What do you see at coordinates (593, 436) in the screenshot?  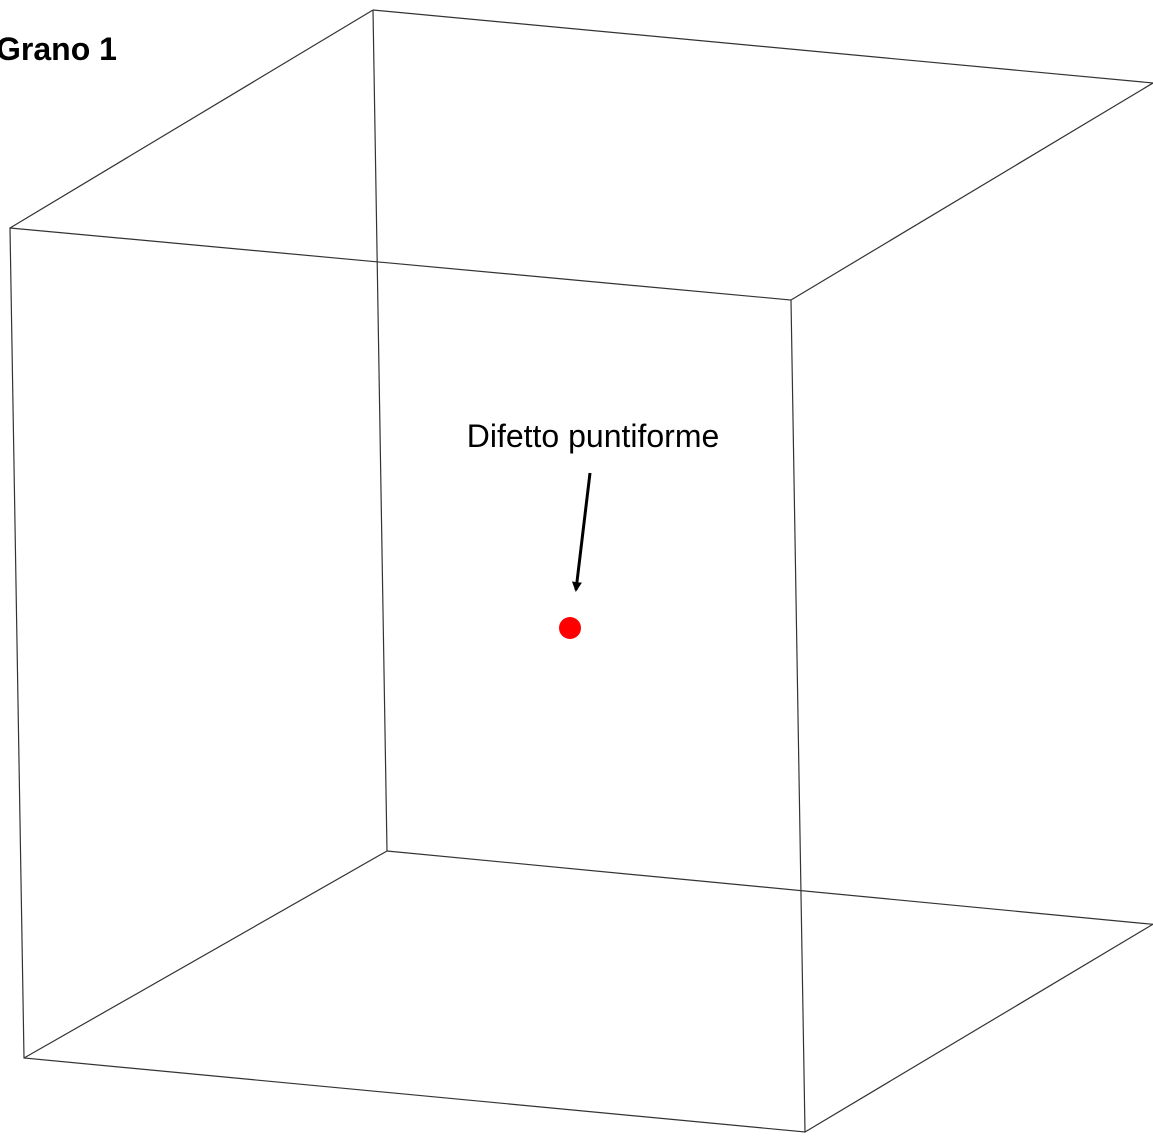 I see `annotation-label: Difetto puntiforme` at bounding box center [593, 436].